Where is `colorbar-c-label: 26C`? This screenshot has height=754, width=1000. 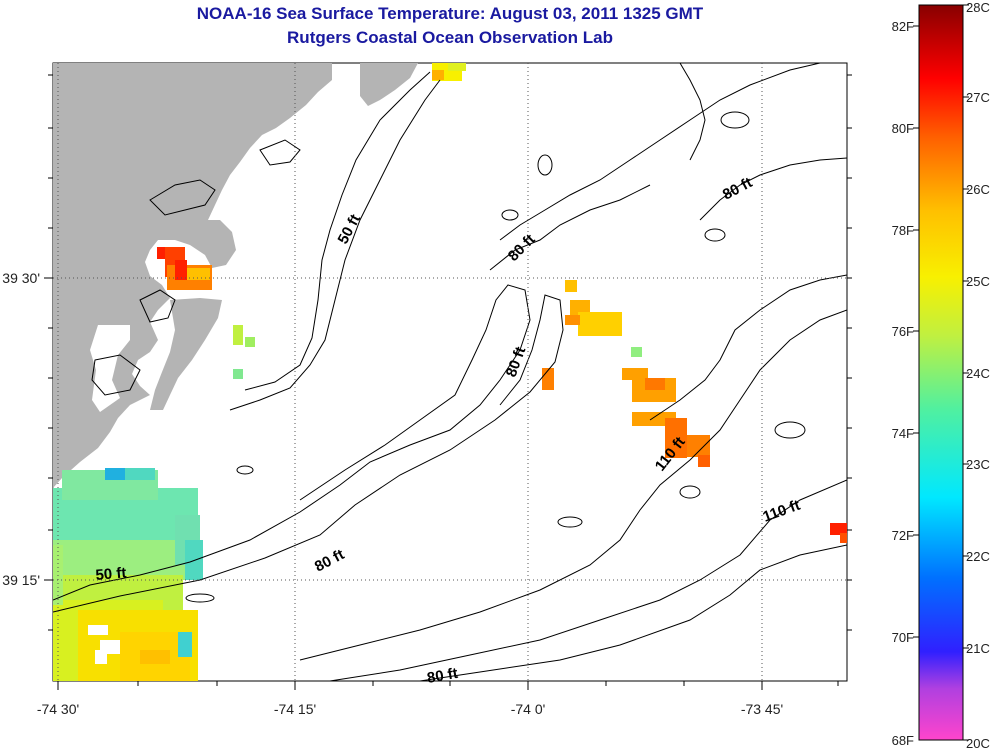
colorbar-c-label: 26C is located at coordinates (978, 189).